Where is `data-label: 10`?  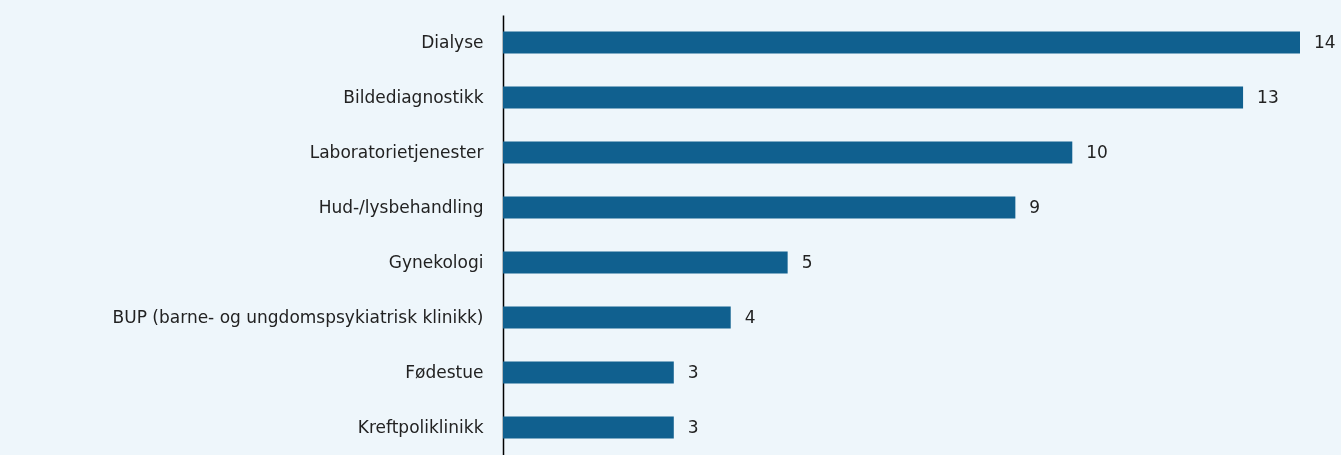 data-label: 10 is located at coordinates (1097, 151).